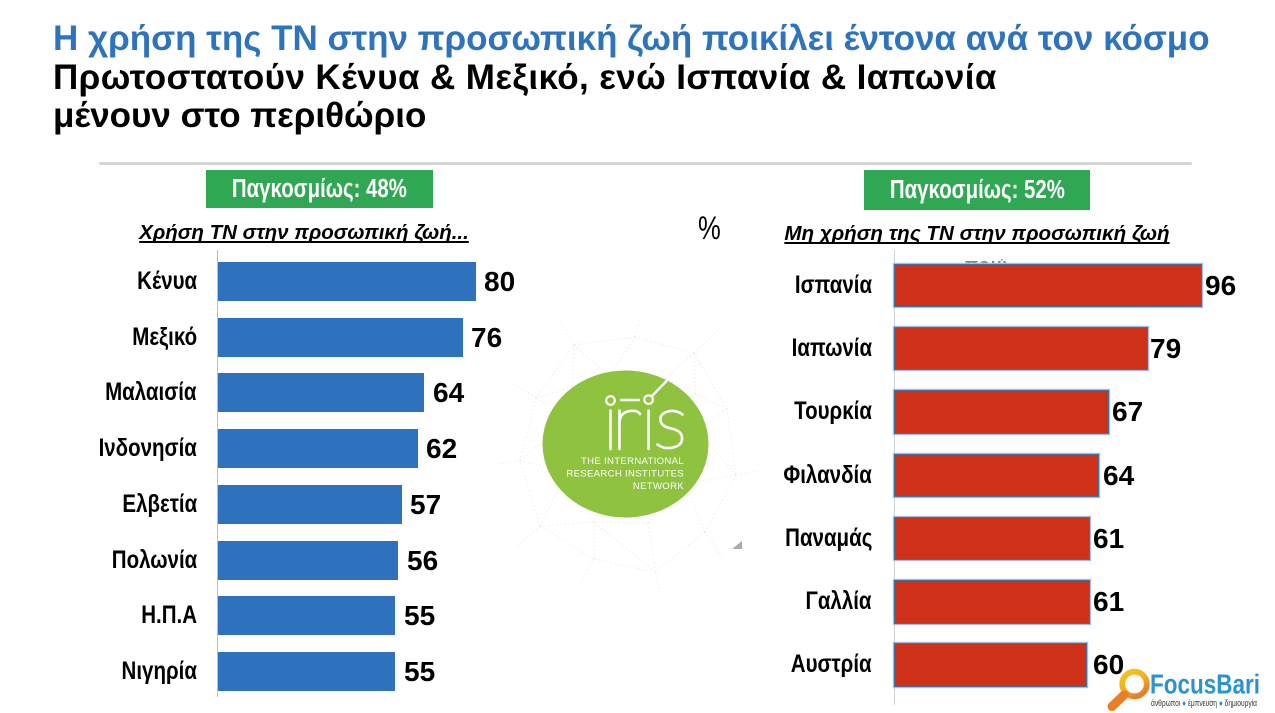 This screenshot has width=1275, height=713. Describe the element at coordinates (625, 474) in the screenshot. I see `svg-text: RESEARCH INSTITUTES` at that location.